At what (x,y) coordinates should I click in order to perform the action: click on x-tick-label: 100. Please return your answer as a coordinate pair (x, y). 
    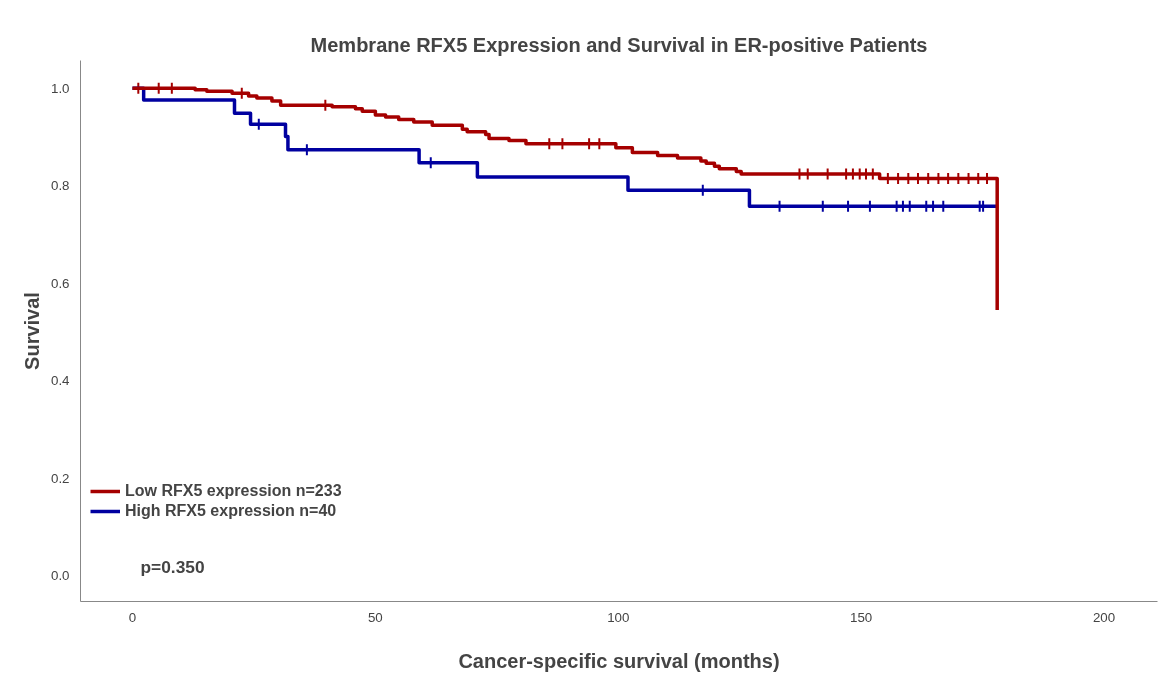
    Looking at the image, I should click on (618, 617).